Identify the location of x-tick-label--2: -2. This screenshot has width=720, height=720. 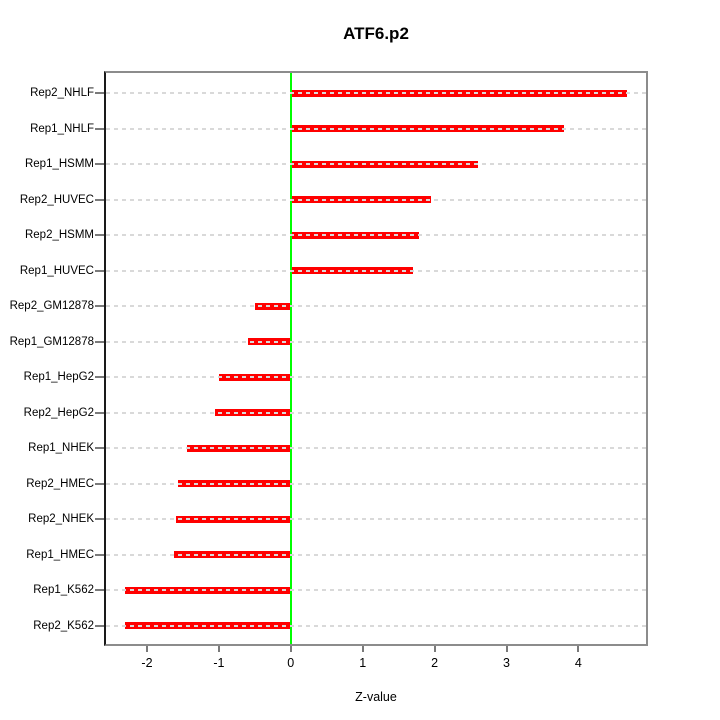
(147, 663).